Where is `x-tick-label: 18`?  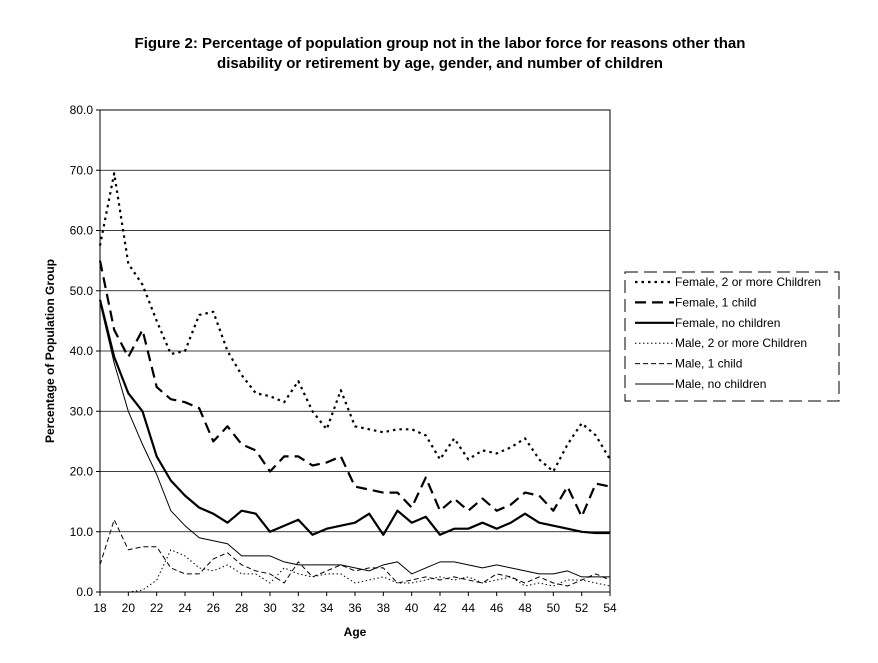 x-tick-label: 18 is located at coordinates (100, 608).